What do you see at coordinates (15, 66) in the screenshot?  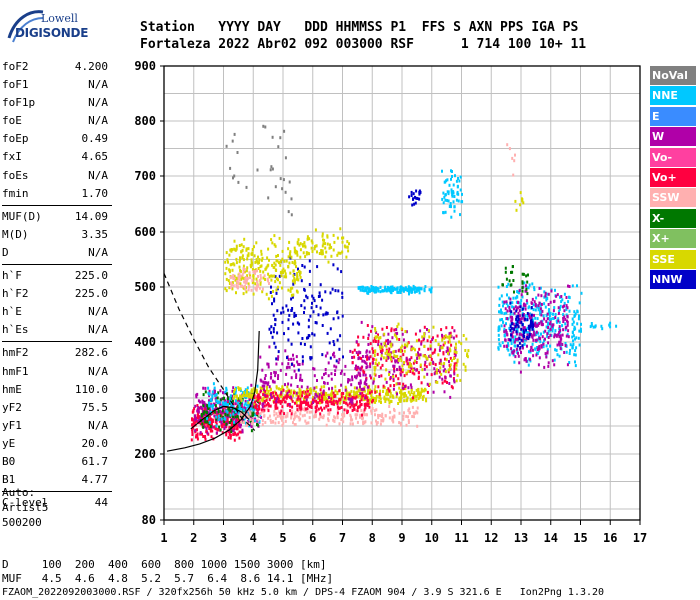 I see `param-name: foF2` at bounding box center [15, 66].